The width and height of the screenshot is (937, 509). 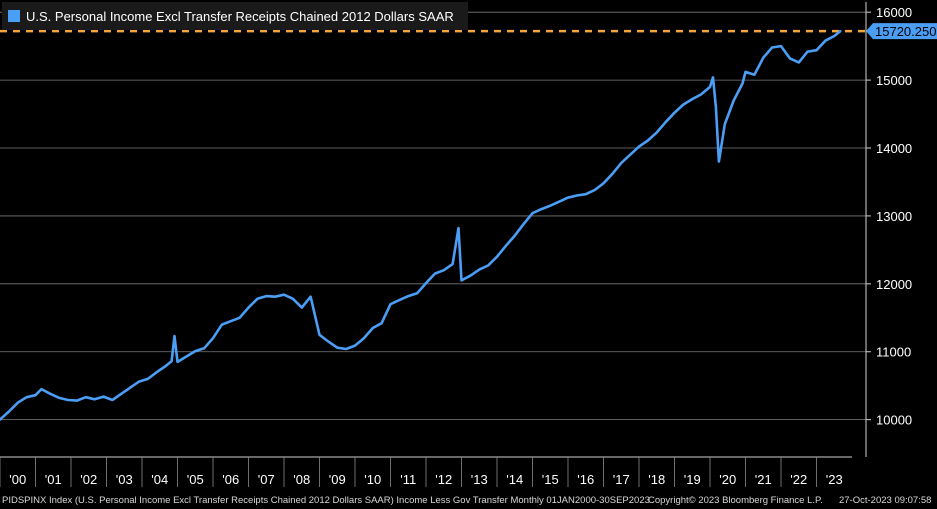 What do you see at coordinates (53, 479) in the screenshot?
I see `x-tick-label: '01` at bounding box center [53, 479].